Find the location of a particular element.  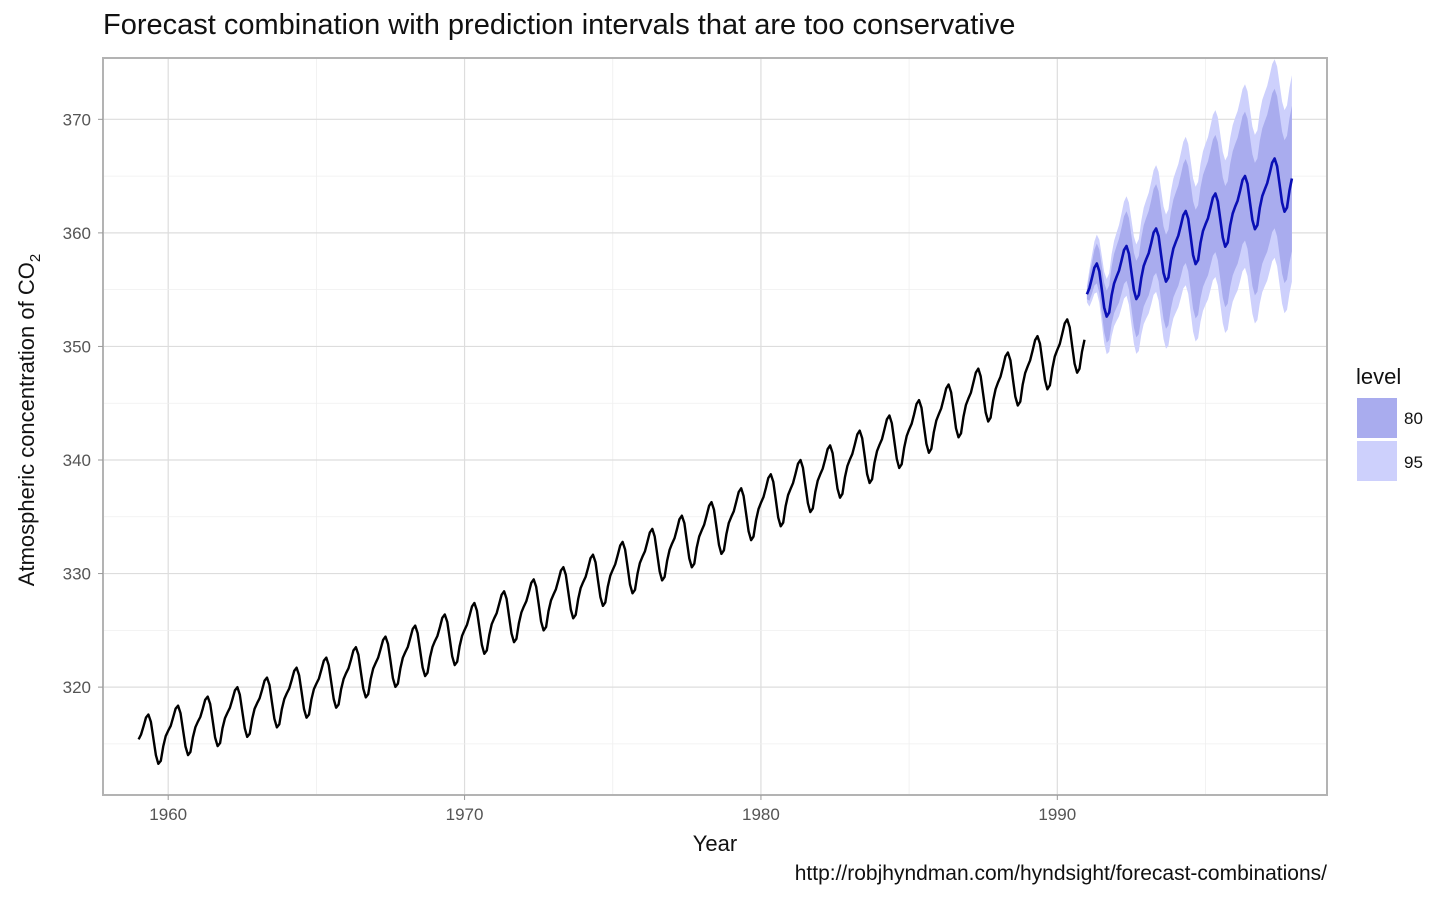

legend-title: level is located at coordinates (1378, 376).